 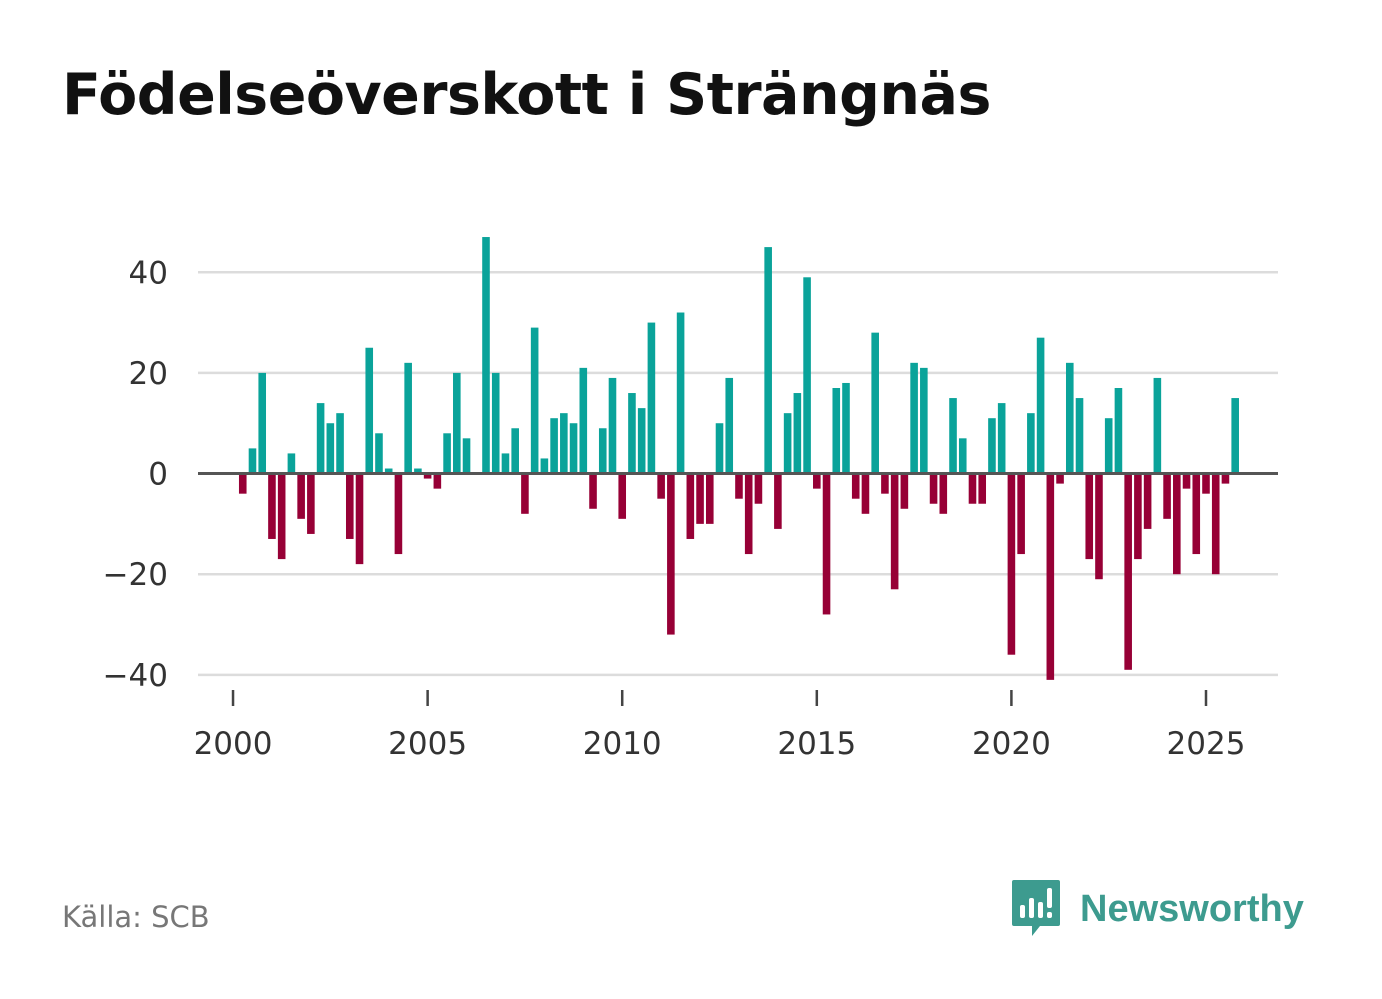 I want to click on brand-name: Newsworthy, so click(x=1192, y=908).